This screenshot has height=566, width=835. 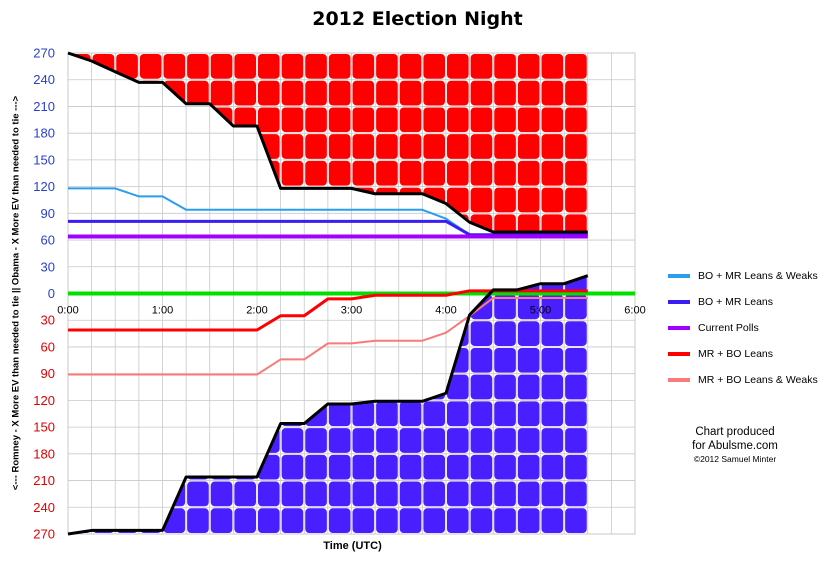 I want to click on legend-item: MR + BO Leans, so click(x=743, y=354).